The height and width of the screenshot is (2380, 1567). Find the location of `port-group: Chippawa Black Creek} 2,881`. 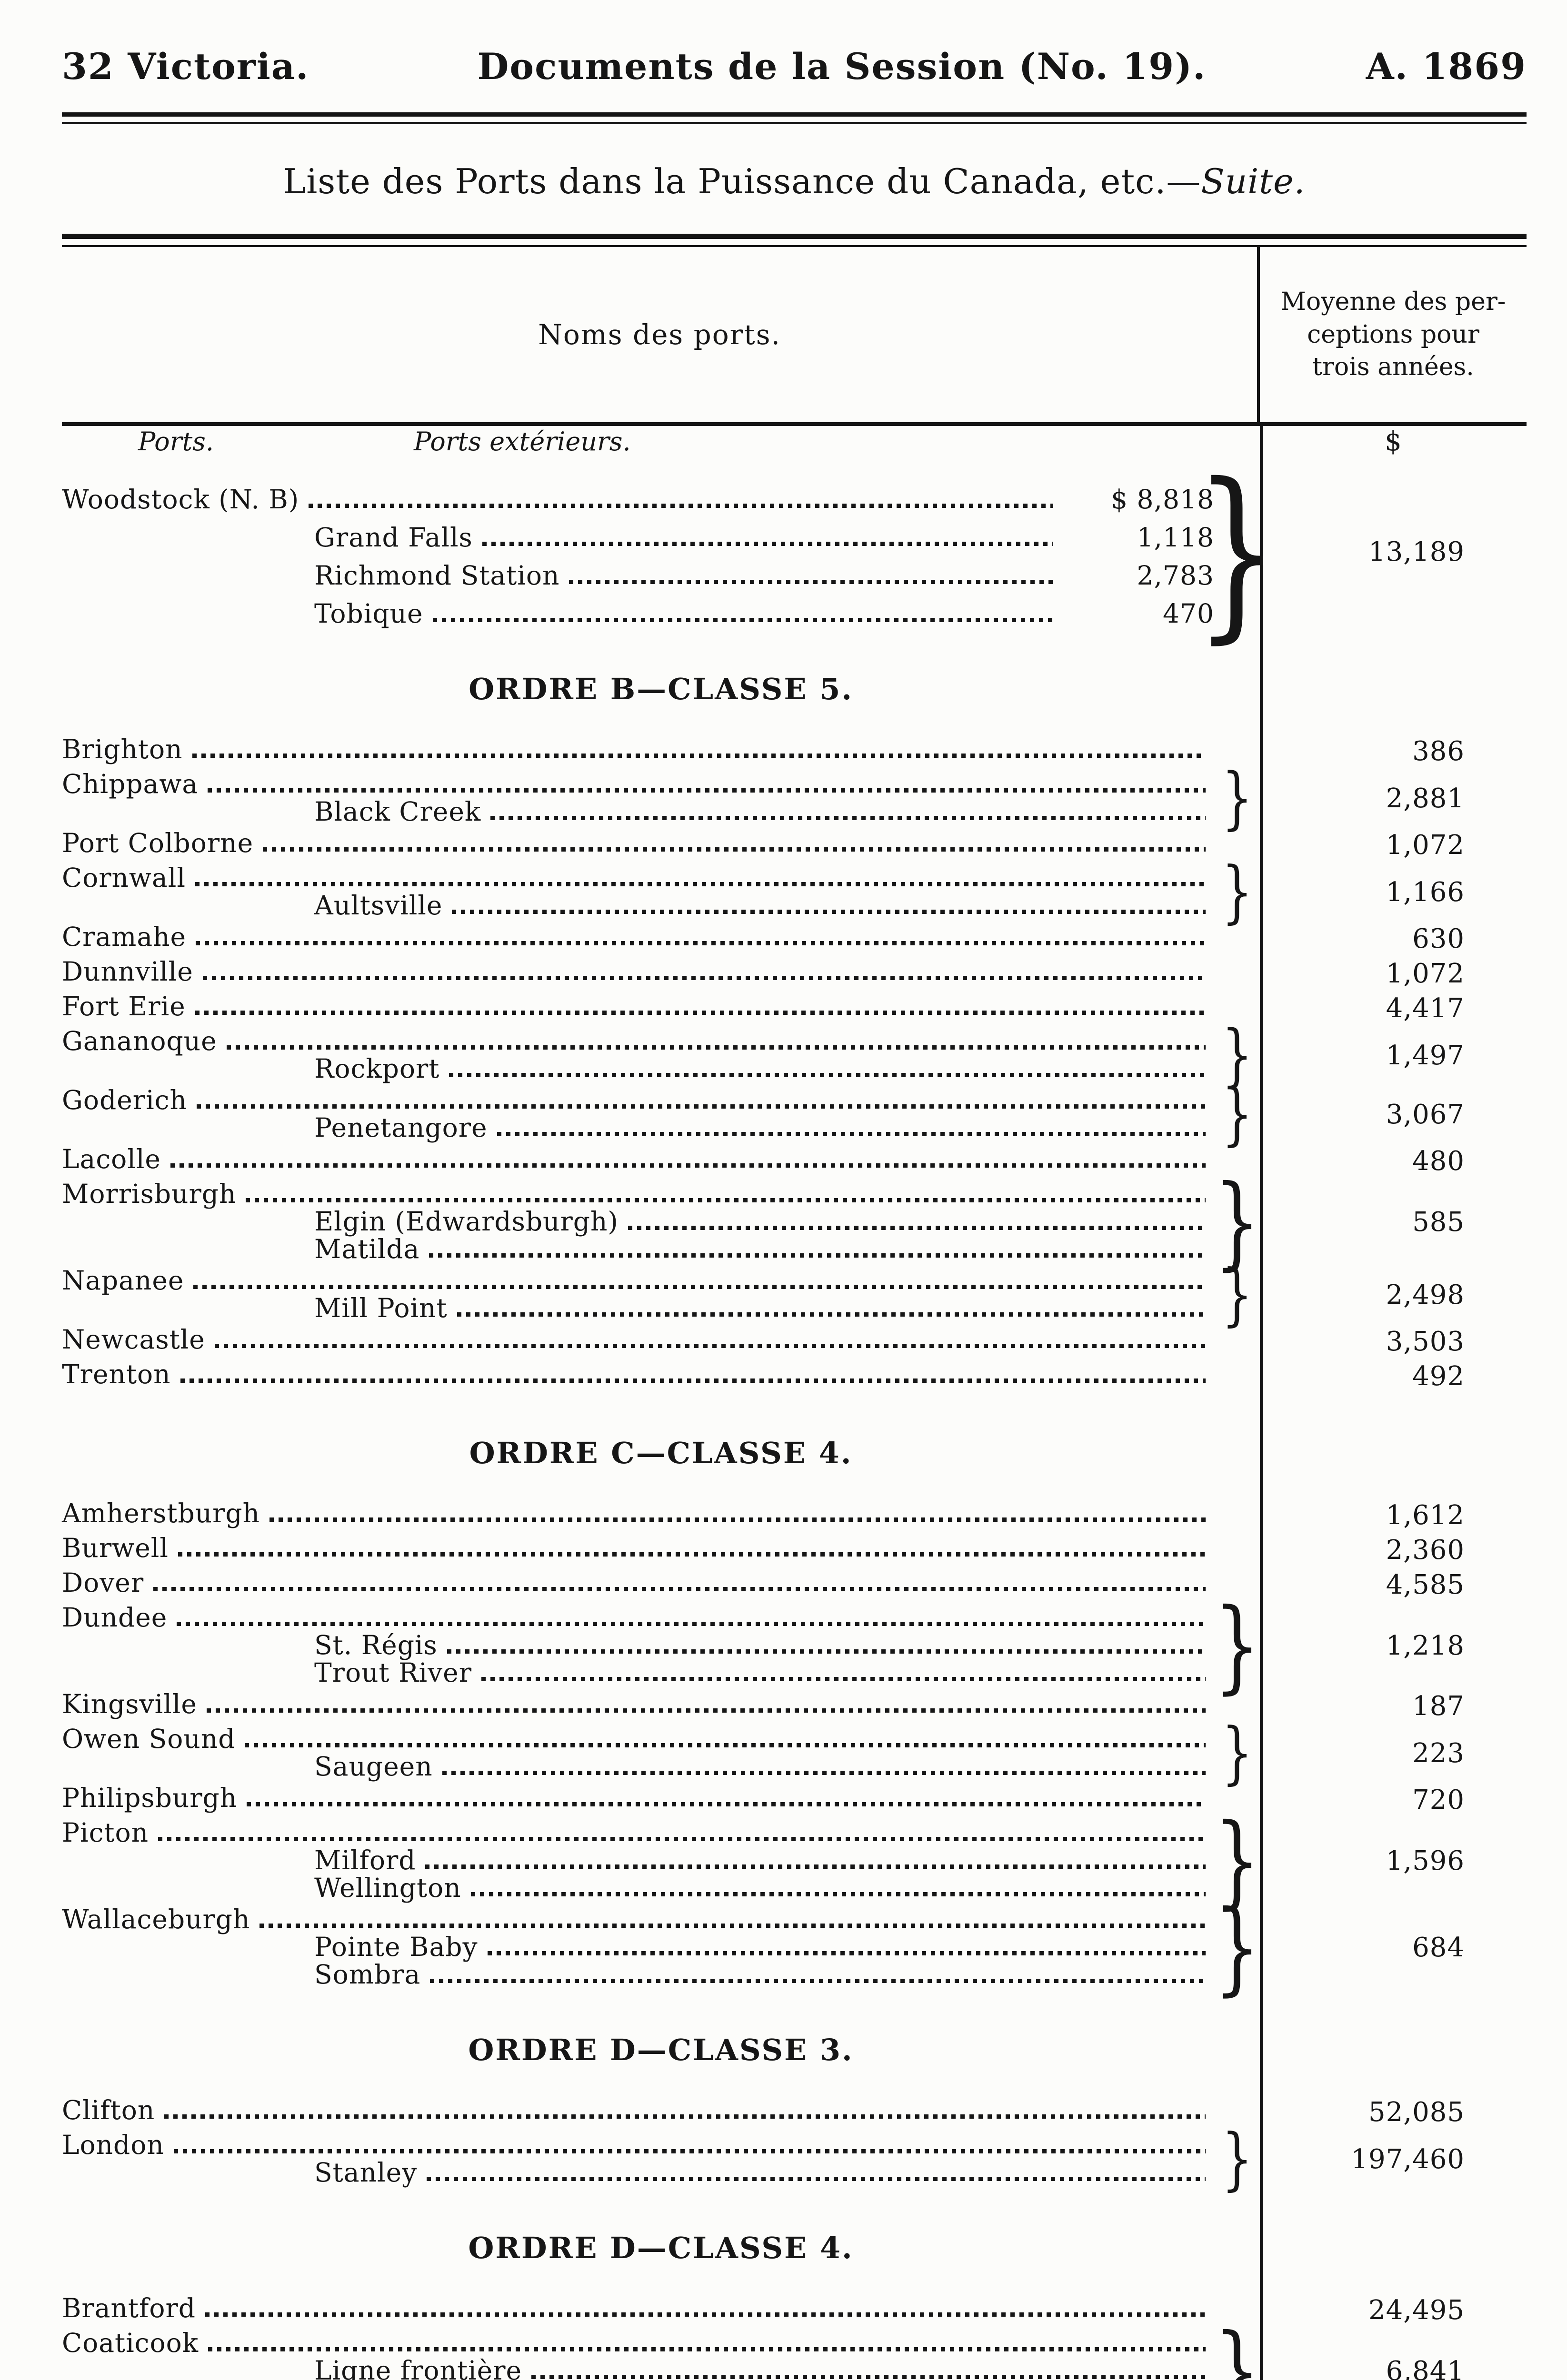

port-group: Chippawa Black Creek} 2,881 is located at coordinates (794, 798).